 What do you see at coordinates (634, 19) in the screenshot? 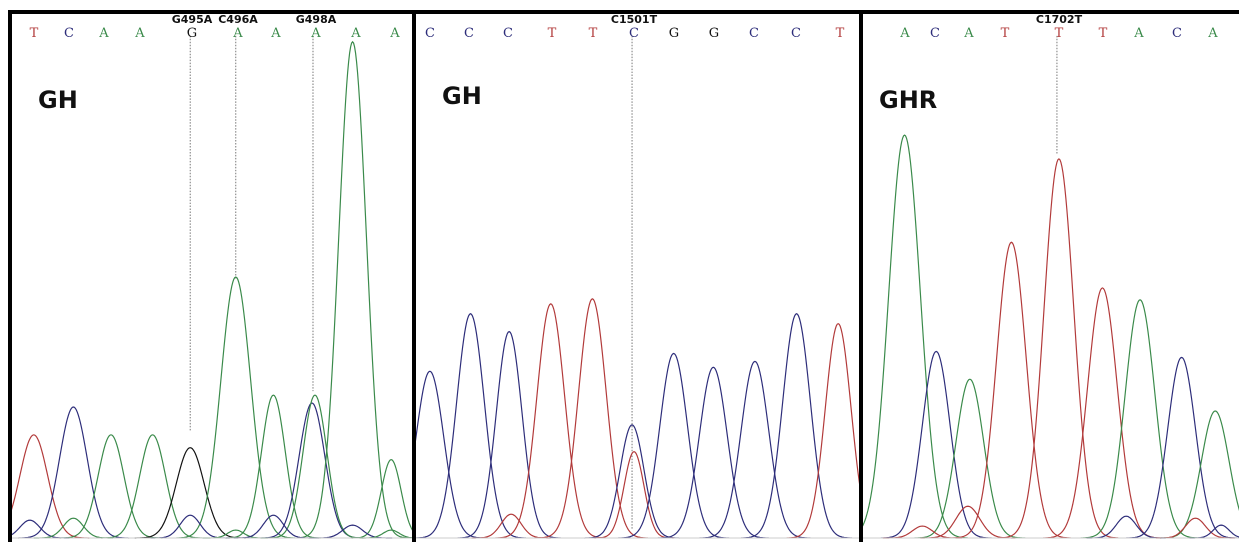
I see `mutation-label: C1501T` at bounding box center [634, 19].